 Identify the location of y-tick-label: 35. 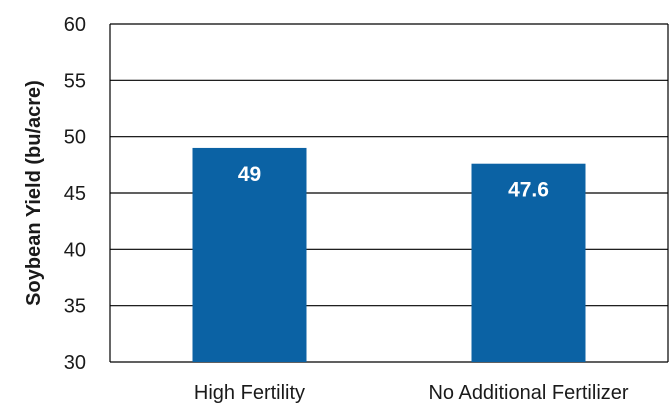
(75, 307).